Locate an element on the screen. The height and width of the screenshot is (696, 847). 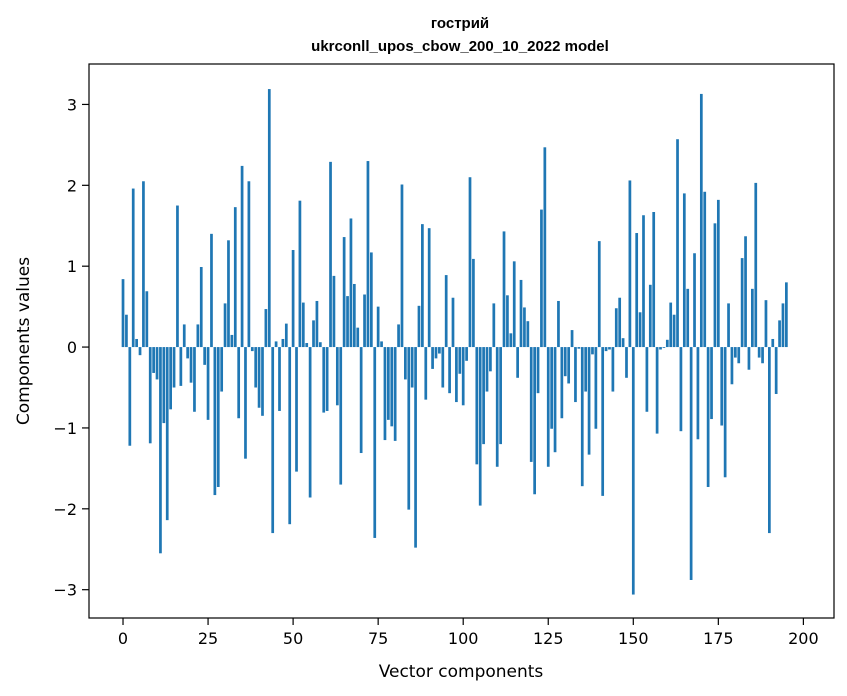
x-tick-label: 0 is located at coordinates (123, 638).